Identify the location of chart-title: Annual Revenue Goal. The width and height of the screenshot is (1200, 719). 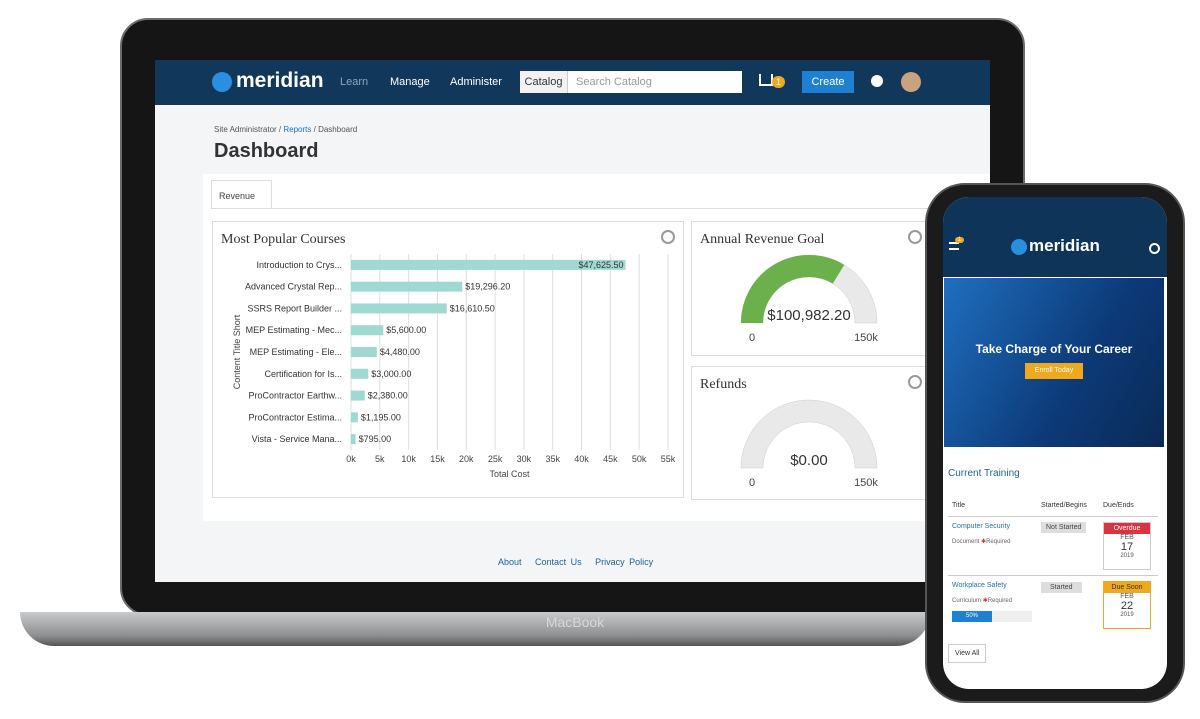
(762, 239).